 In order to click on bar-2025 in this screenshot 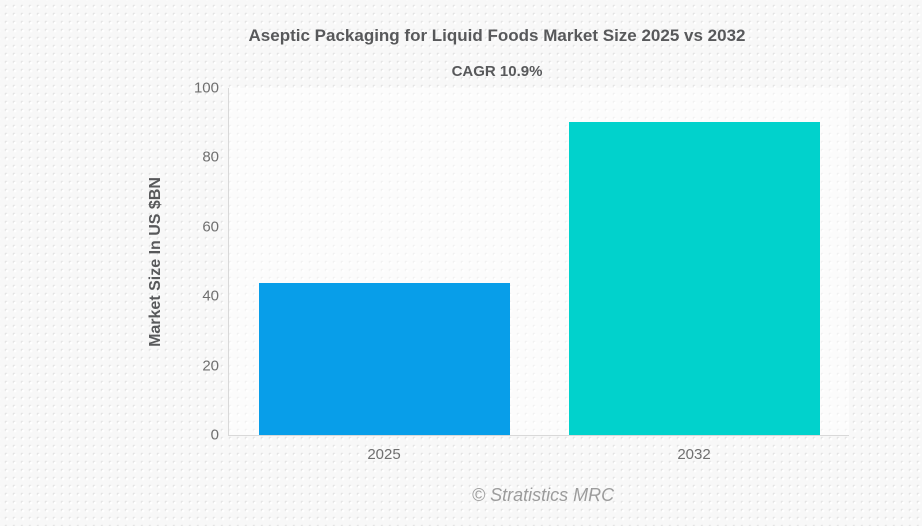, I will do `click(384, 359)`.